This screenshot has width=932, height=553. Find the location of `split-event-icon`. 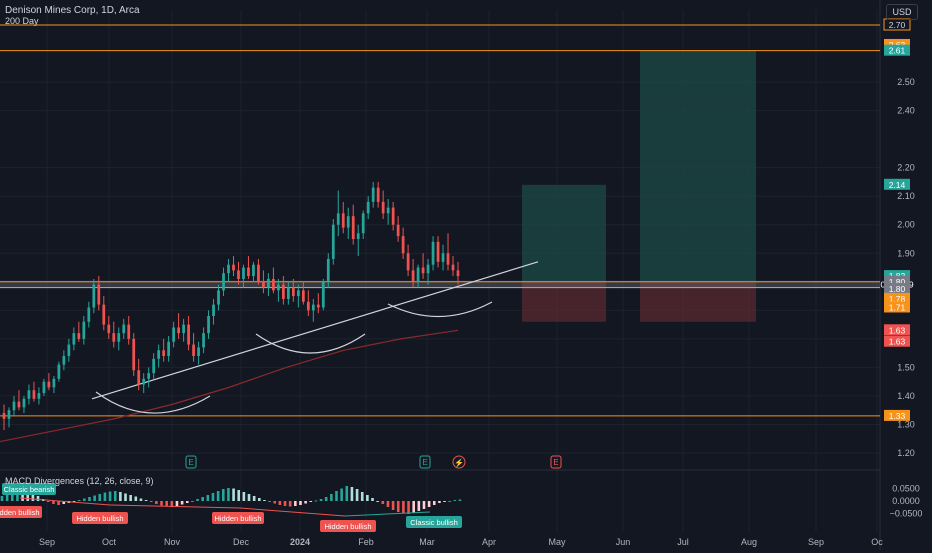

split-event-icon is located at coordinates (459, 462).